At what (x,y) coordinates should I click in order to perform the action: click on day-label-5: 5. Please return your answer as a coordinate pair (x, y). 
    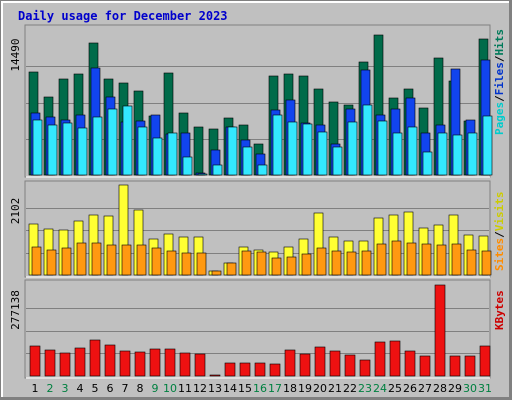
    Looking at the image, I should click on (95, 388).